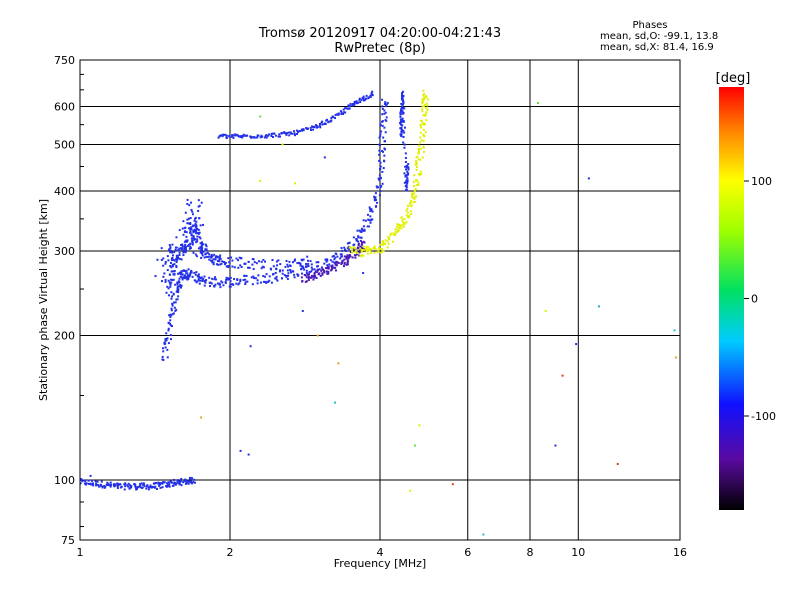  Describe the element at coordinates (578, 552) in the screenshot. I see `x-tick-label: 10` at that location.